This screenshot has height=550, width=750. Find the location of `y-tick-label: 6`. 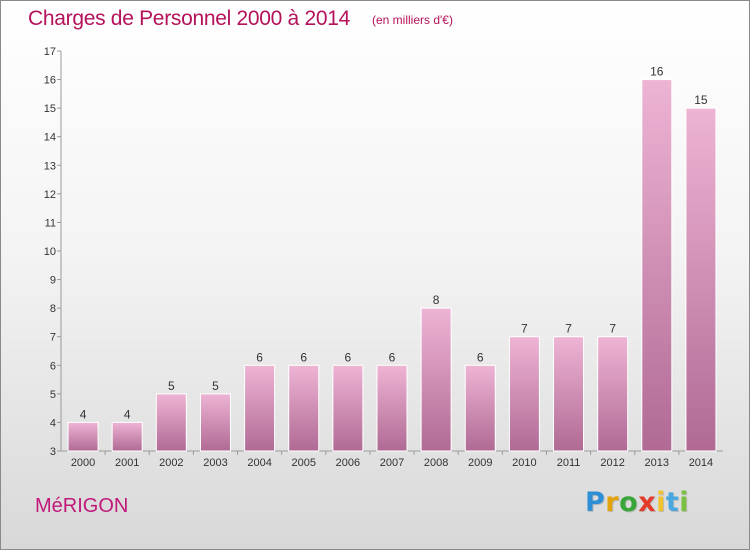

y-tick-label: 6 is located at coordinates (53, 366).